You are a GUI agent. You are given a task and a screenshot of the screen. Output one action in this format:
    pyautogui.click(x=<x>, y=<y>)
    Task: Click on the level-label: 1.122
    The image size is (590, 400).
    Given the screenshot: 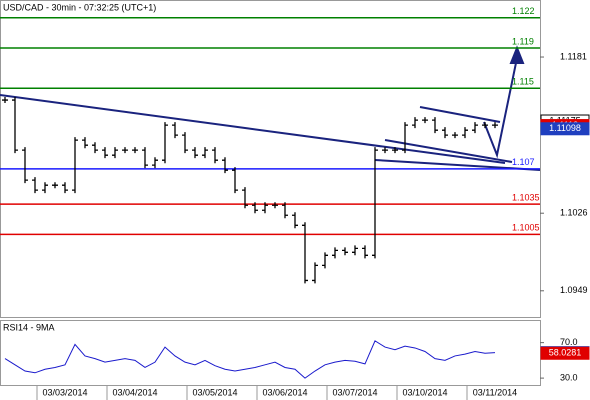 What is the action you would take?
    pyautogui.click(x=523, y=11)
    